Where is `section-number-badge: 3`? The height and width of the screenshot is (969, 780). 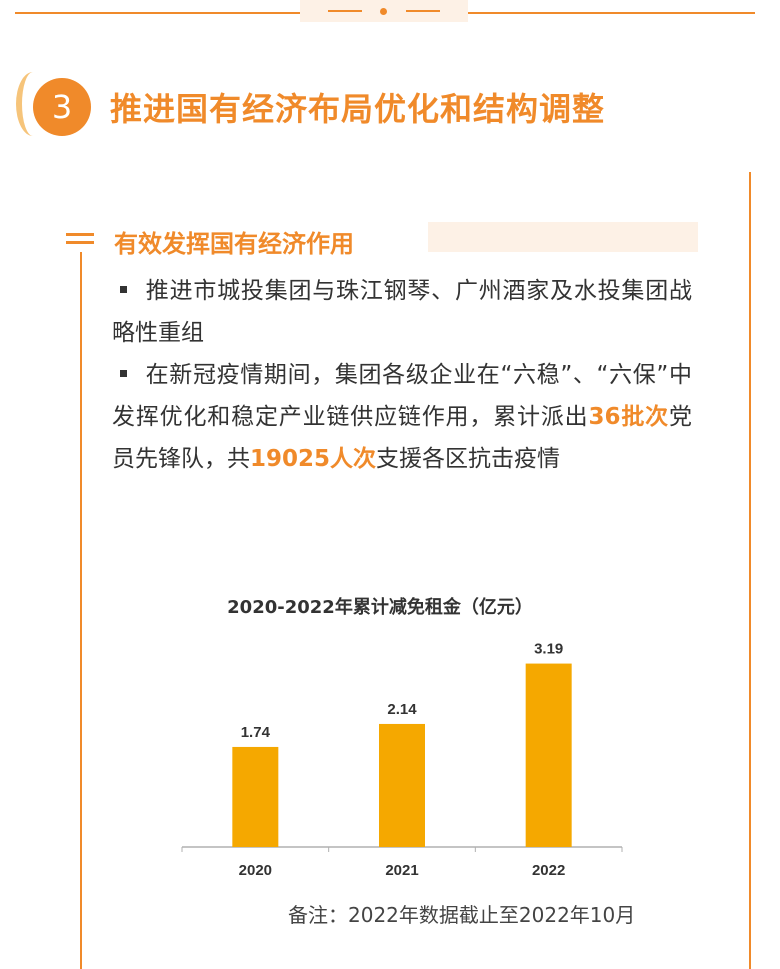 section-number-badge: 3 is located at coordinates (62, 107).